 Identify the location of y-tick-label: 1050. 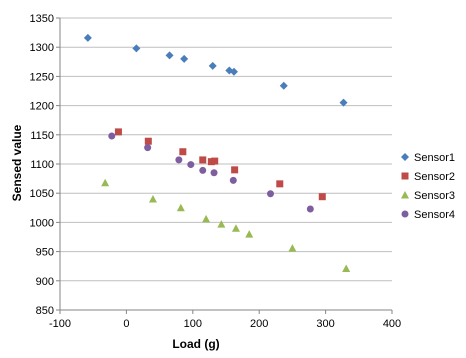
(42, 194).